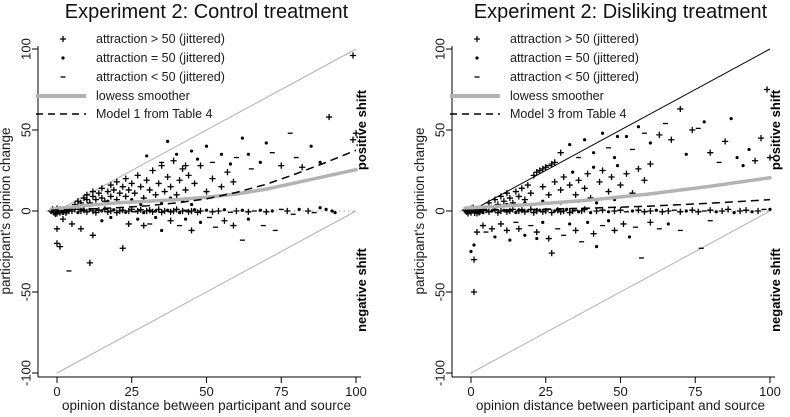 This screenshot has height=417, width=790. Describe the element at coordinates (206, 292) in the screenshot. I see `lower-diagonal-reference-line` at that location.